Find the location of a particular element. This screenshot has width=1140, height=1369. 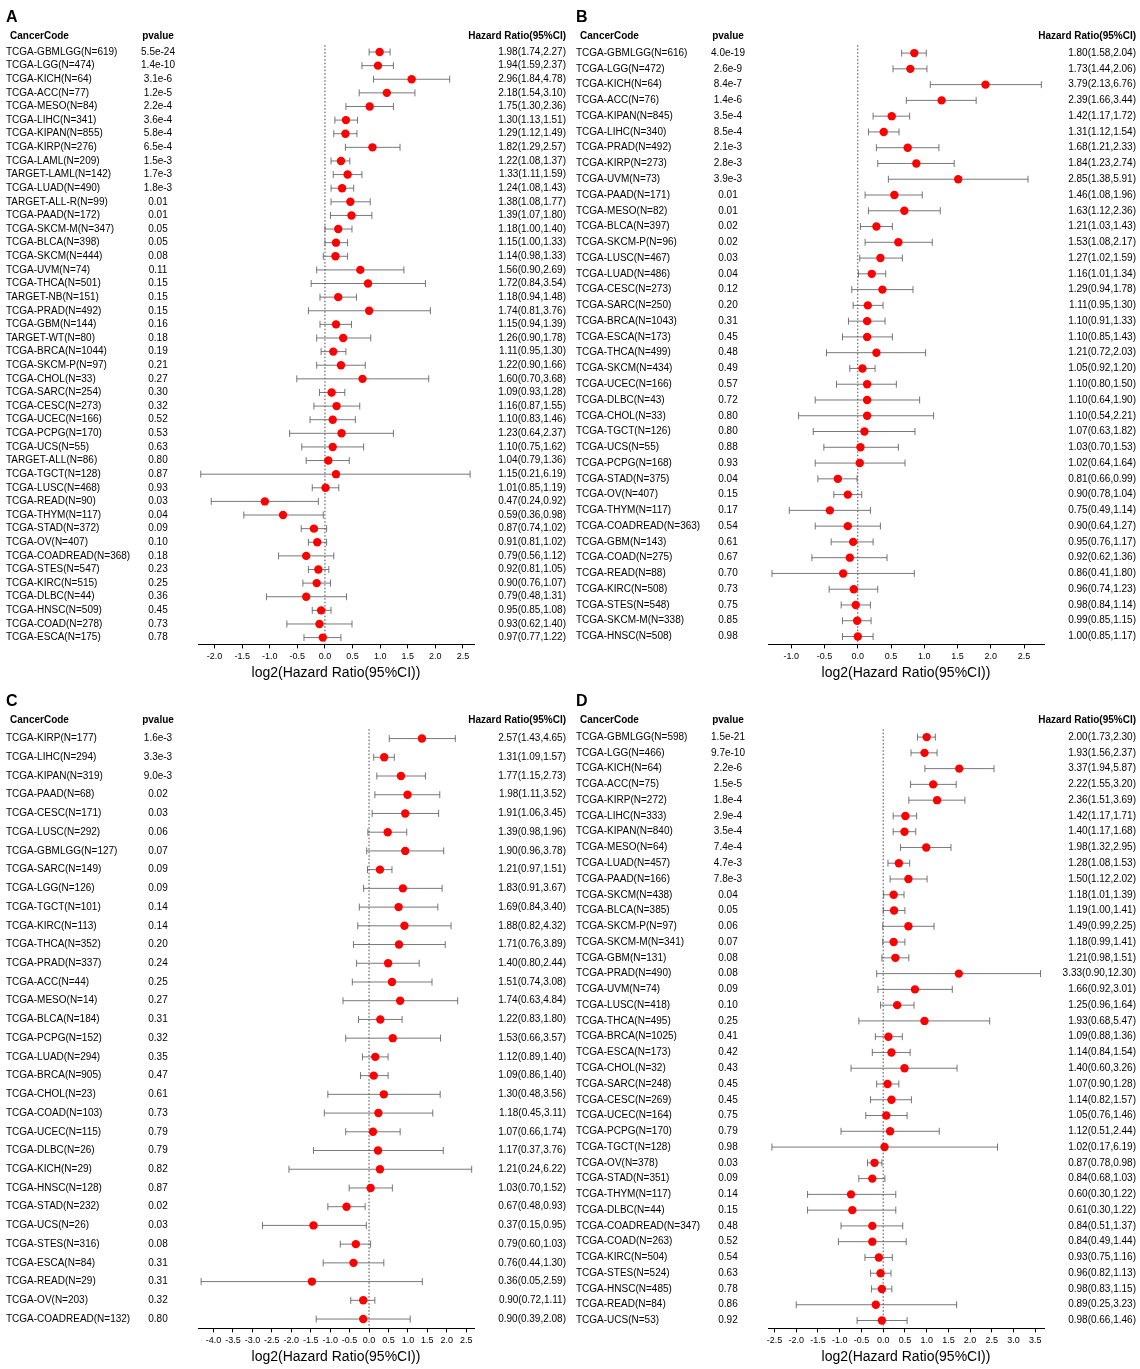

y-tick-label: TCGA-MESO(N=14) is located at coordinates (52, 1000).